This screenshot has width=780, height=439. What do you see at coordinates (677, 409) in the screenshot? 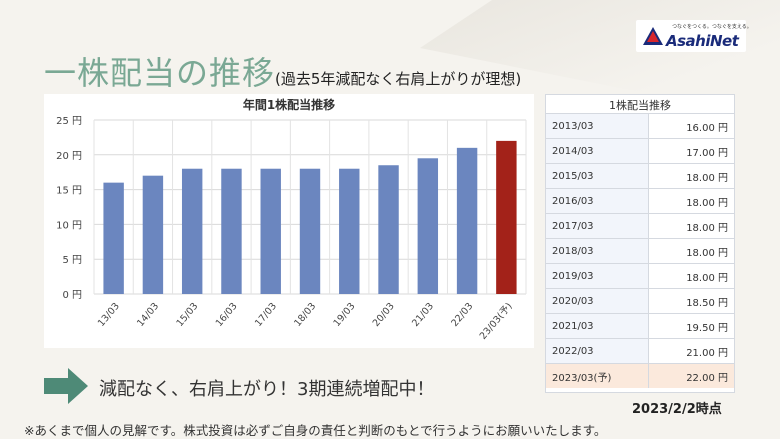
I see `as-of-date: 2023/2/2時点` at bounding box center [677, 409].